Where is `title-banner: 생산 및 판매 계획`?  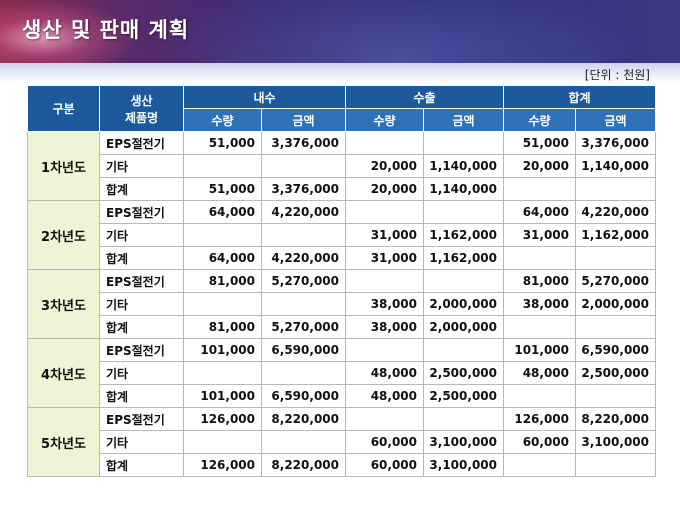 title-banner: 생산 및 판매 계획 is located at coordinates (340, 31).